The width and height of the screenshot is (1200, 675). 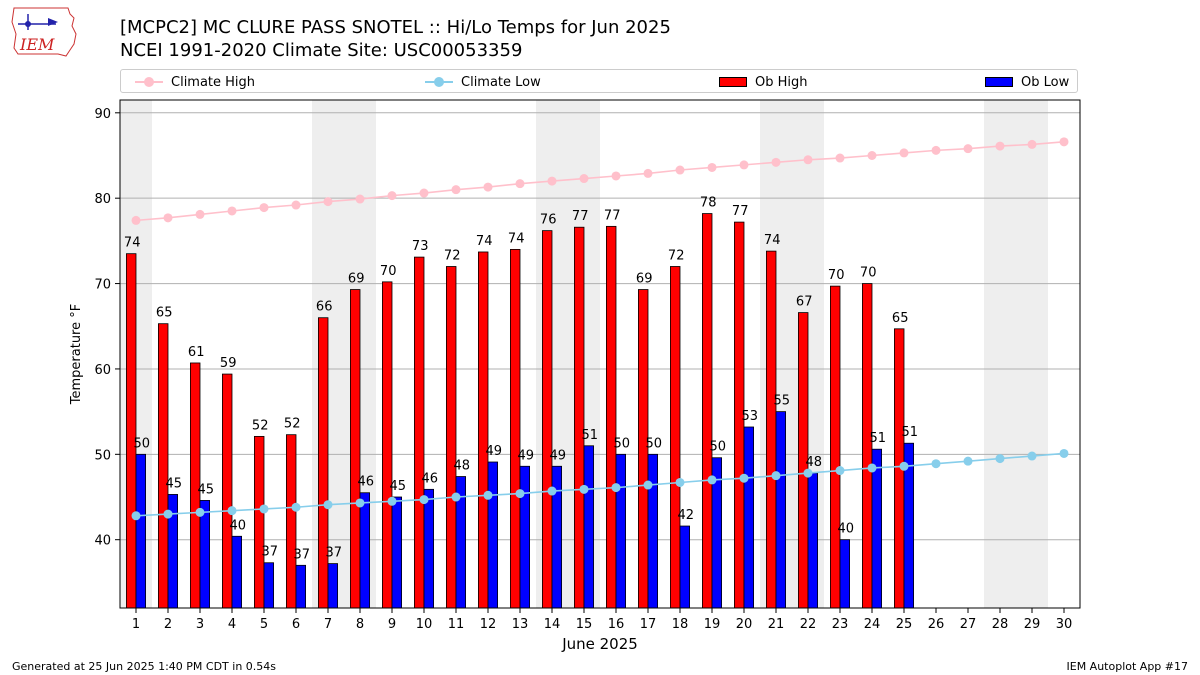 What do you see at coordinates (44, 32) in the screenshot?
I see `iem-logo: IEM` at bounding box center [44, 32].